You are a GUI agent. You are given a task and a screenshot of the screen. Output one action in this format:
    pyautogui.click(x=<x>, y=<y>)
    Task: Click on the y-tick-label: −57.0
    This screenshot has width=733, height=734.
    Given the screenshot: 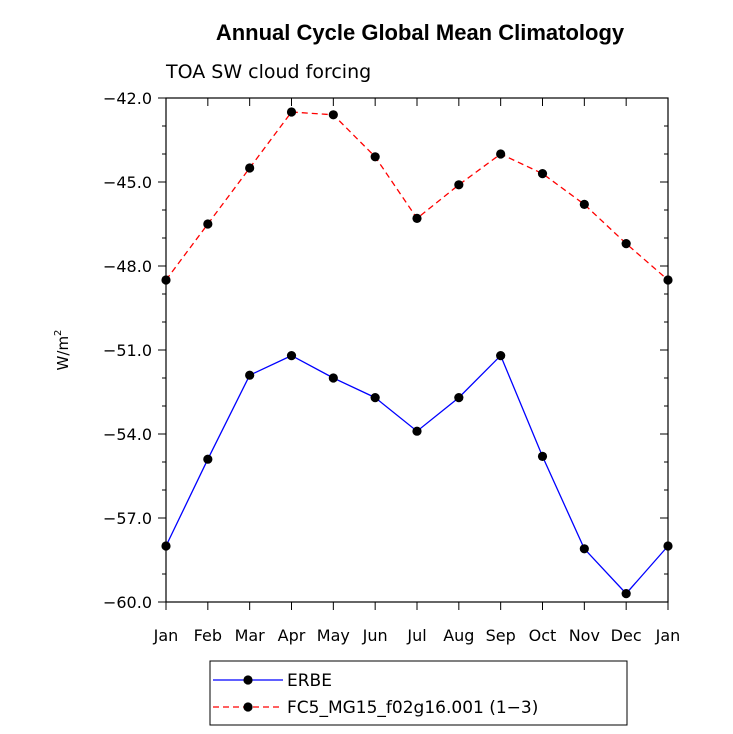 What is the action you would take?
    pyautogui.click(x=127, y=518)
    